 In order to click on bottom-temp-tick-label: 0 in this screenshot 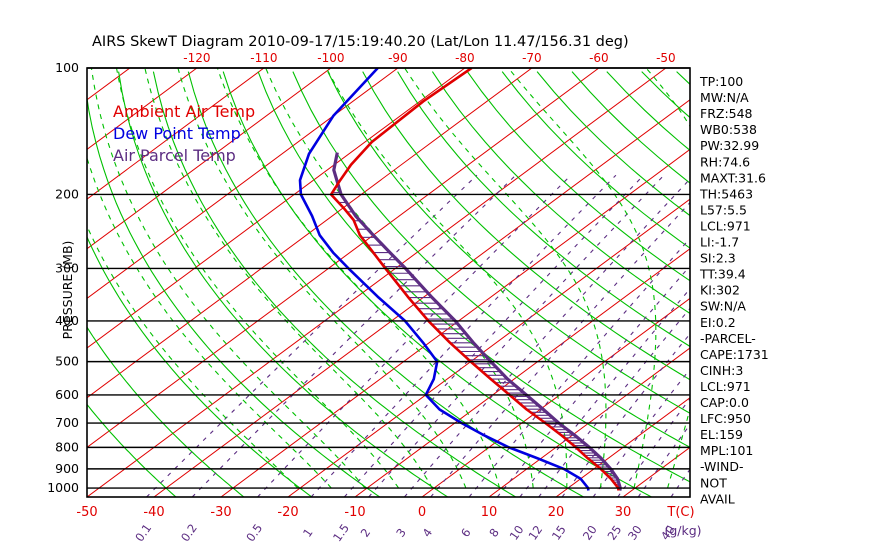, I will do `click(422, 512)`.